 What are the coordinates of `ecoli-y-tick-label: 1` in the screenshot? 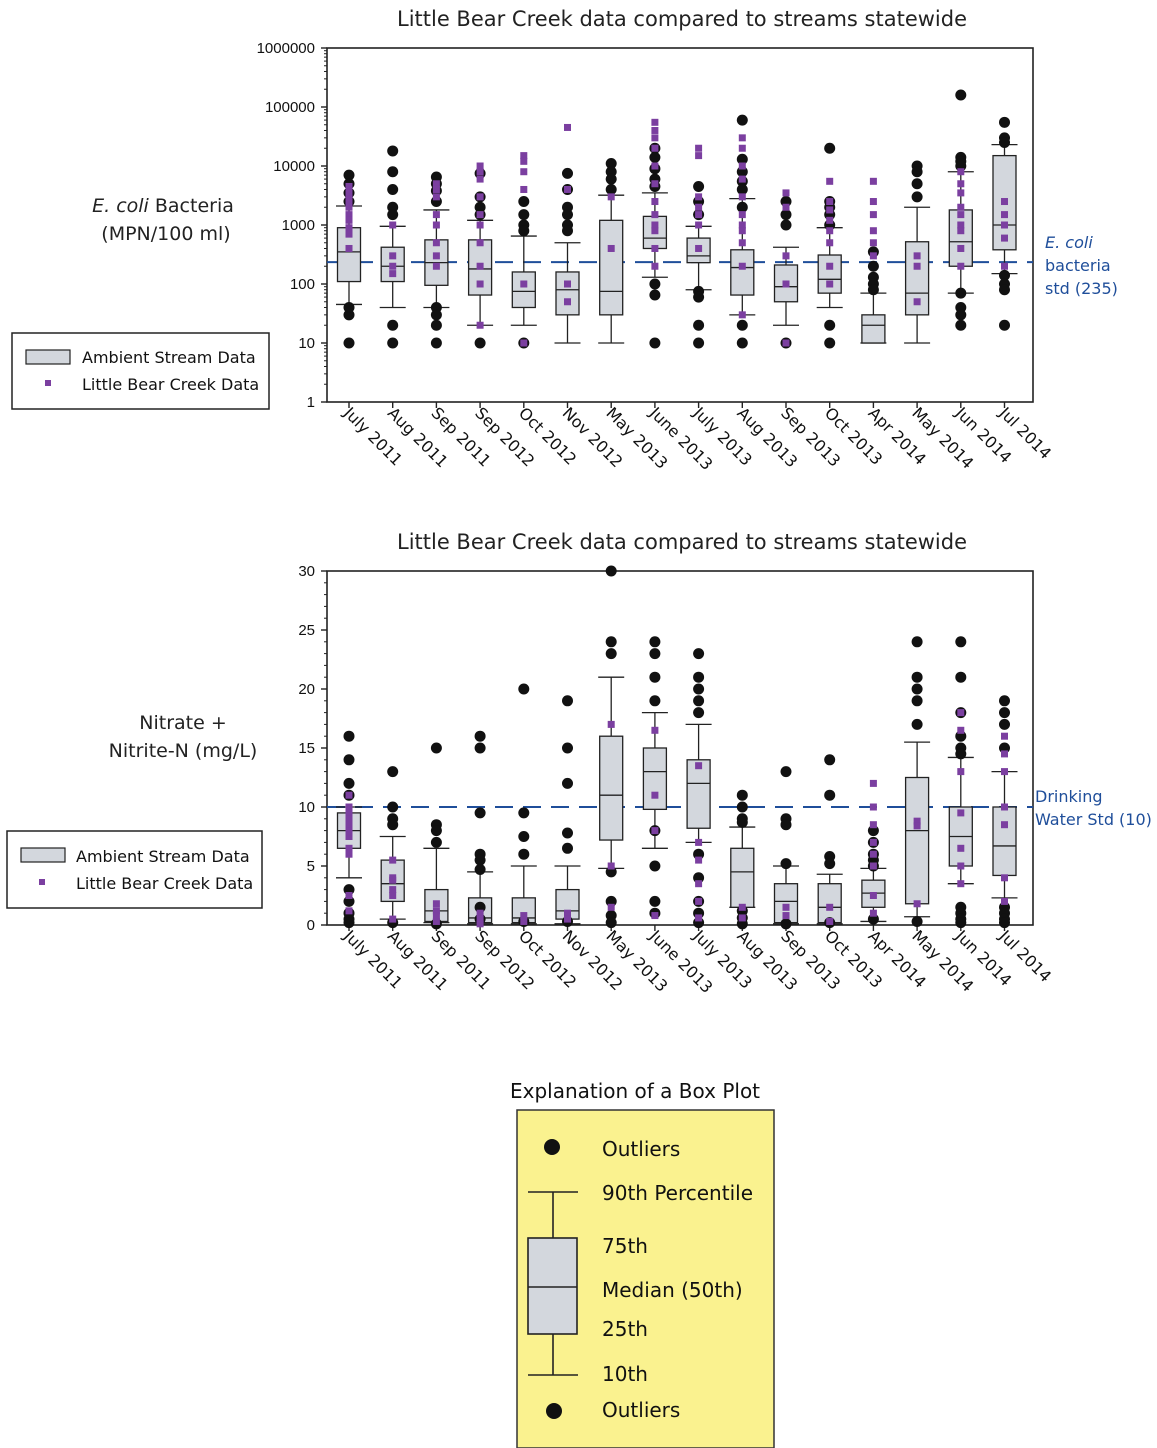 It's located at (311, 402).